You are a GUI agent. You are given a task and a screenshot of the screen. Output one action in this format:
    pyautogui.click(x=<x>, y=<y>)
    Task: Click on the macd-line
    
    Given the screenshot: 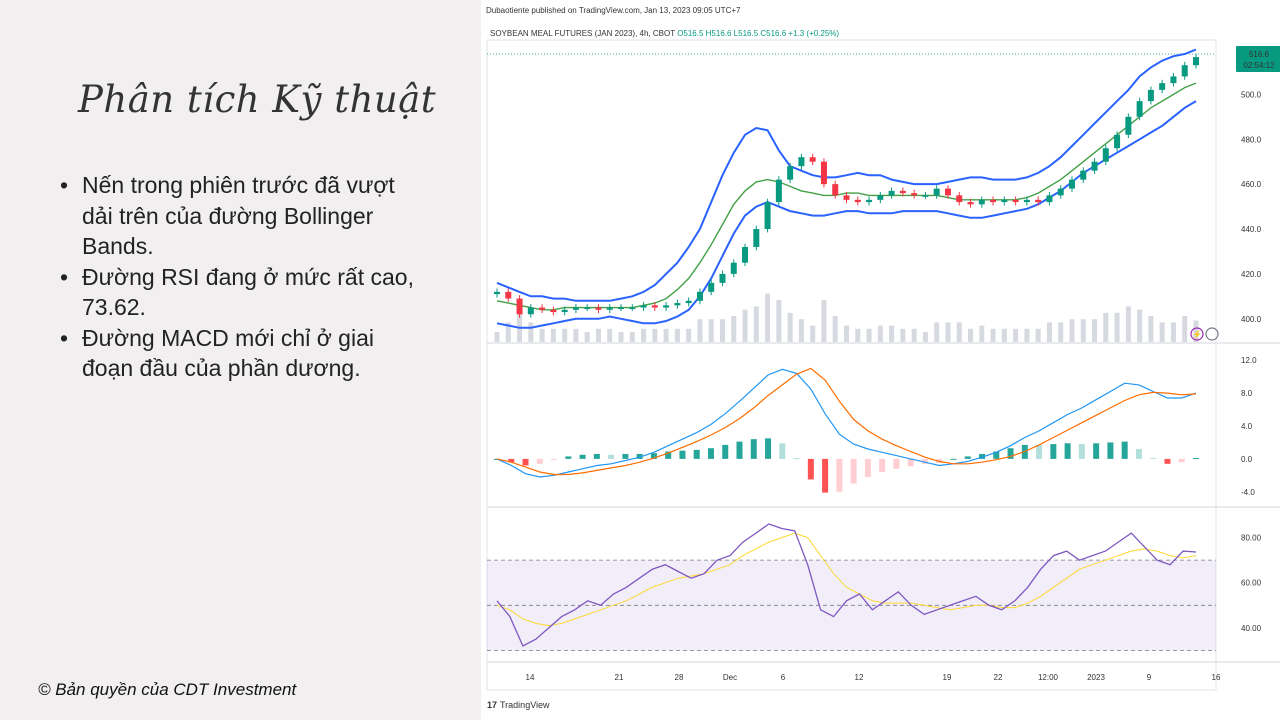 What is the action you would take?
    pyautogui.click(x=846, y=423)
    